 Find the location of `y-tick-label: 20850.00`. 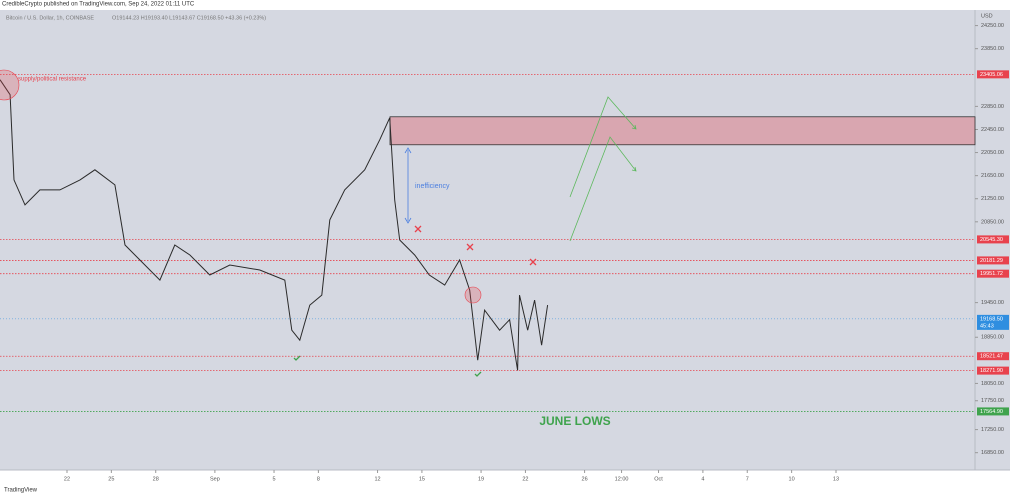

y-tick-label: 20850.00 is located at coordinates (992, 222).